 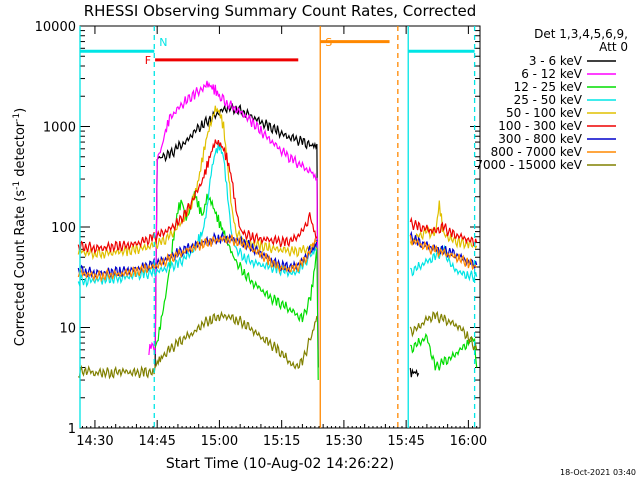 I want to click on y-axis-label-mid: detector, so click(x=20, y=151).